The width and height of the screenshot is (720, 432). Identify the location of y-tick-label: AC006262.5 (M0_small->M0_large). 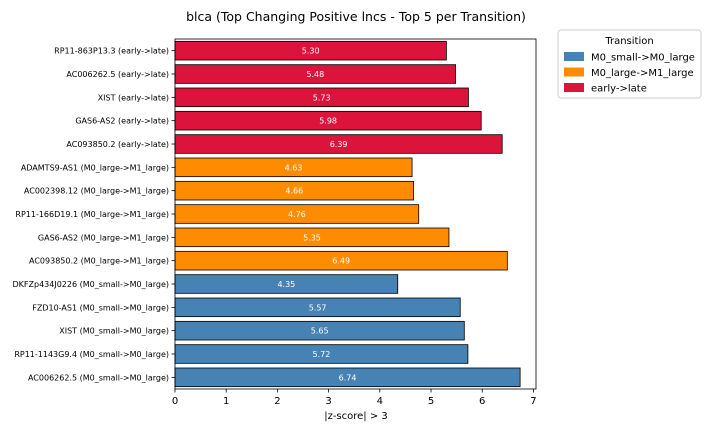
(98, 377).